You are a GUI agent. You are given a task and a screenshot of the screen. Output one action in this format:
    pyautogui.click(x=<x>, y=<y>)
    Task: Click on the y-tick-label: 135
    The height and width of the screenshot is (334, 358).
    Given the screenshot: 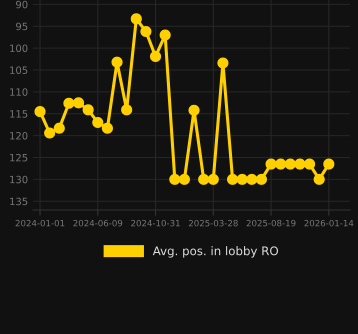 What is the action you would take?
    pyautogui.click(x=19, y=202)
    